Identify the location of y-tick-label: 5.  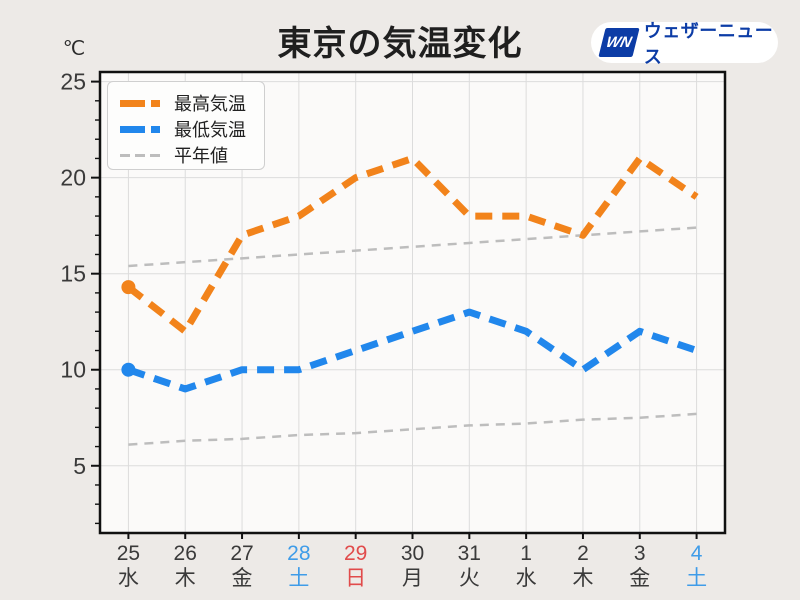
(79, 466).